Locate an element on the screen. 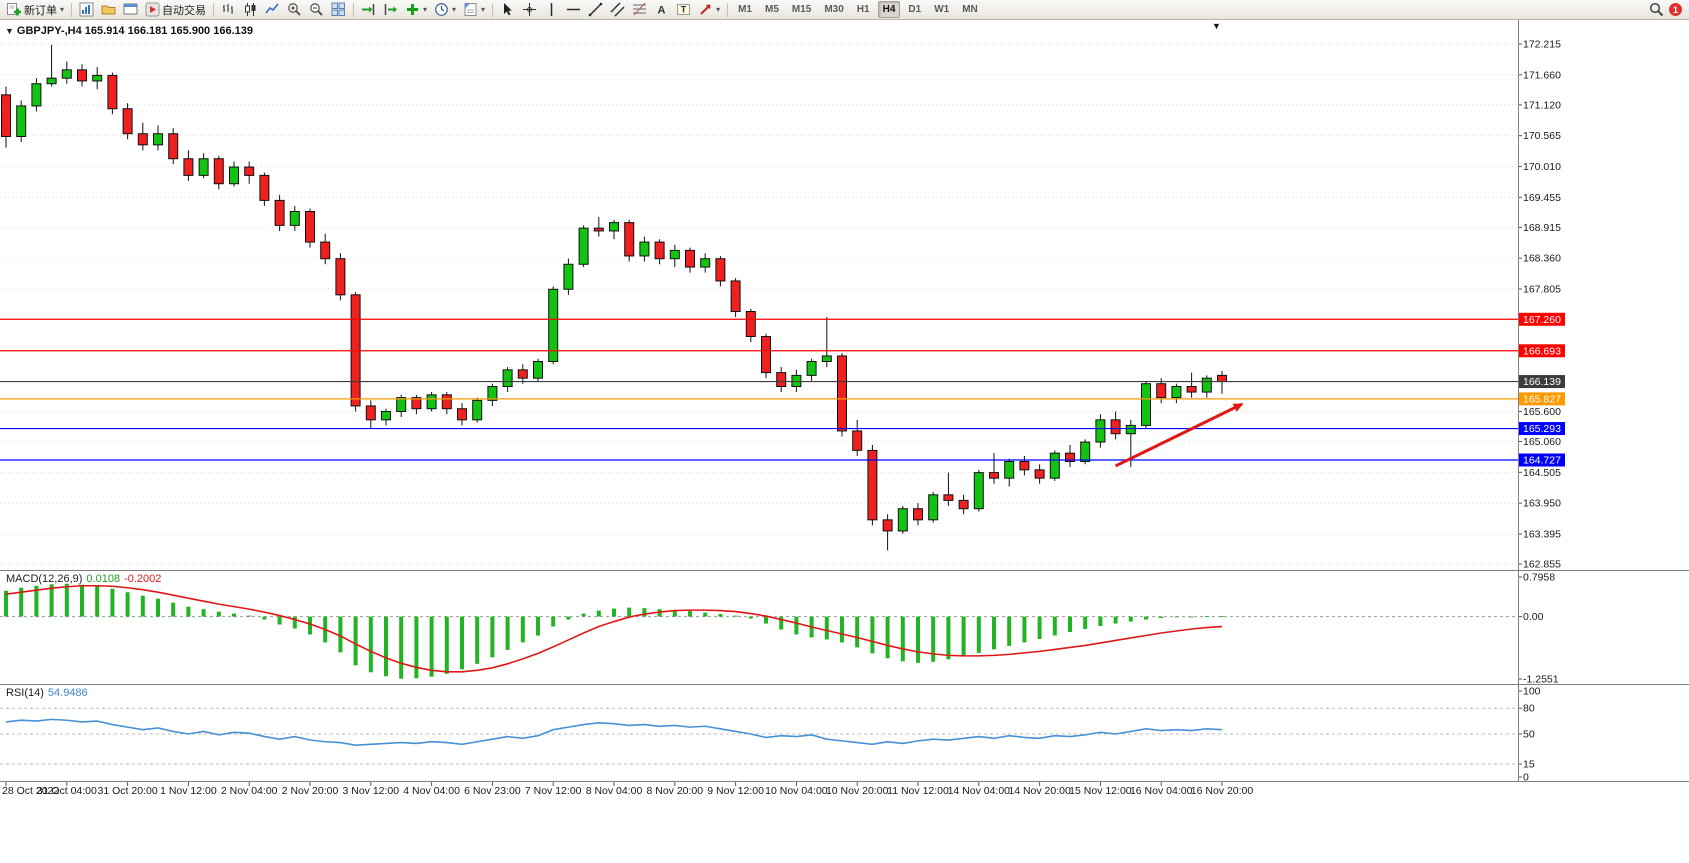 The width and height of the screenshot is (1689, 863). timeframe-m30-button: M30 is located at coordinates (834, 9).